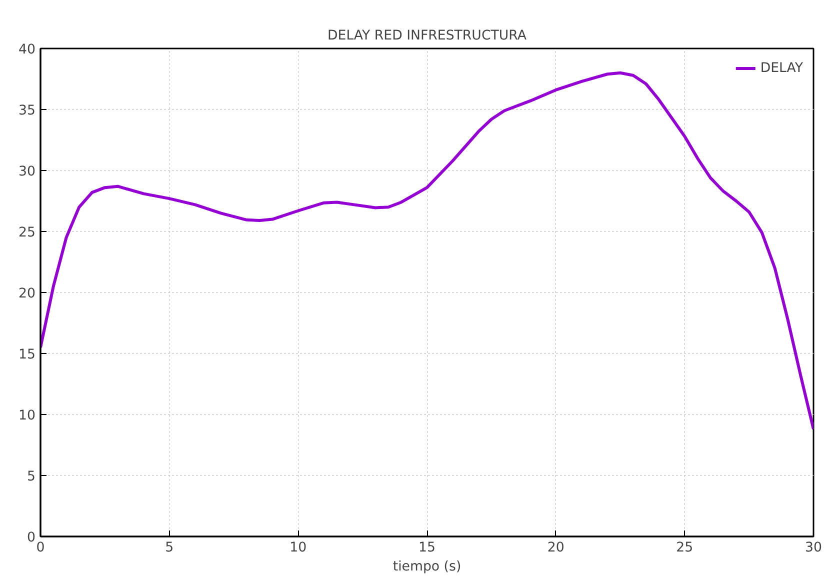  What do you see at coordinates (27, 50) in the screenshot?
I see `y-tick-label: 40` at bounding box center [27, 50].